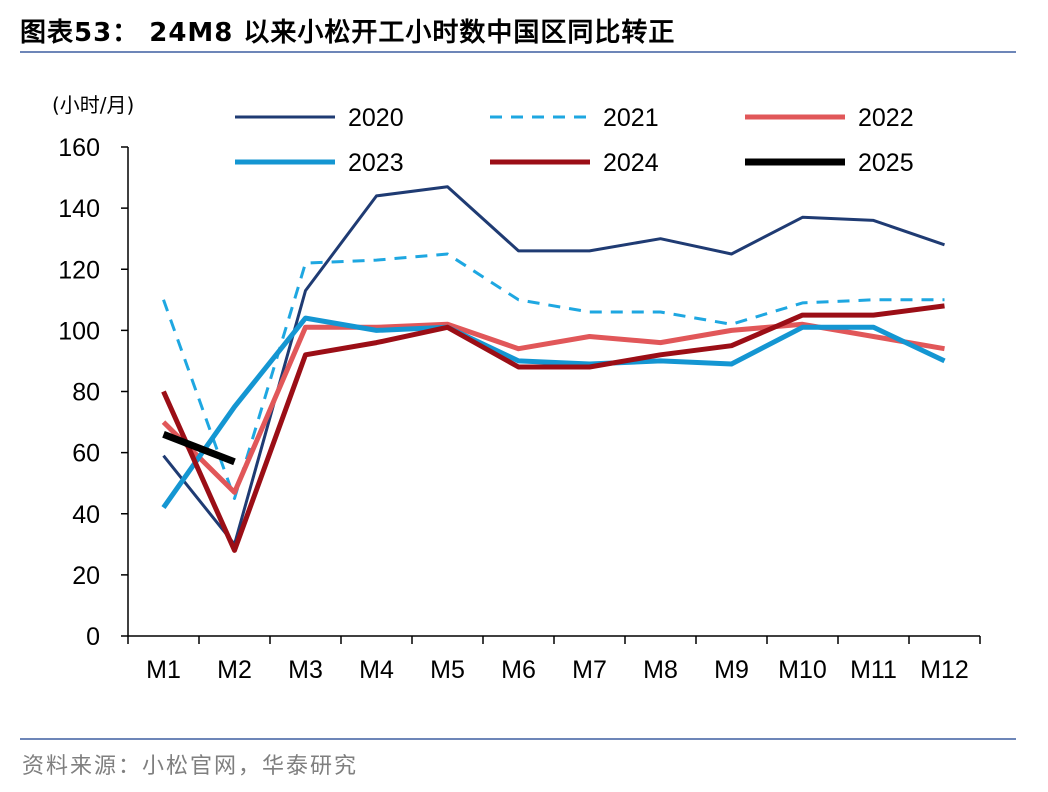 The height and width of the screenshot is (792, 1048). Describe the element at coordinates (93, 105) in the screenshot. I see `y-axis-unit-label: (小时/月)` at that location.